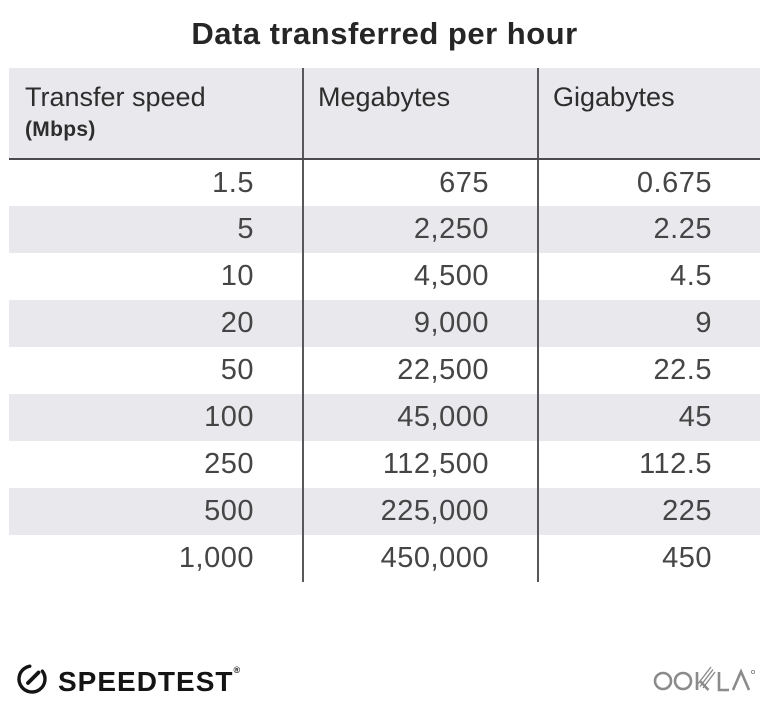 Image resolution: width=769 pixels, height=714 pixels. I want to click on speed-cell: 1.5, so click(233, 182).